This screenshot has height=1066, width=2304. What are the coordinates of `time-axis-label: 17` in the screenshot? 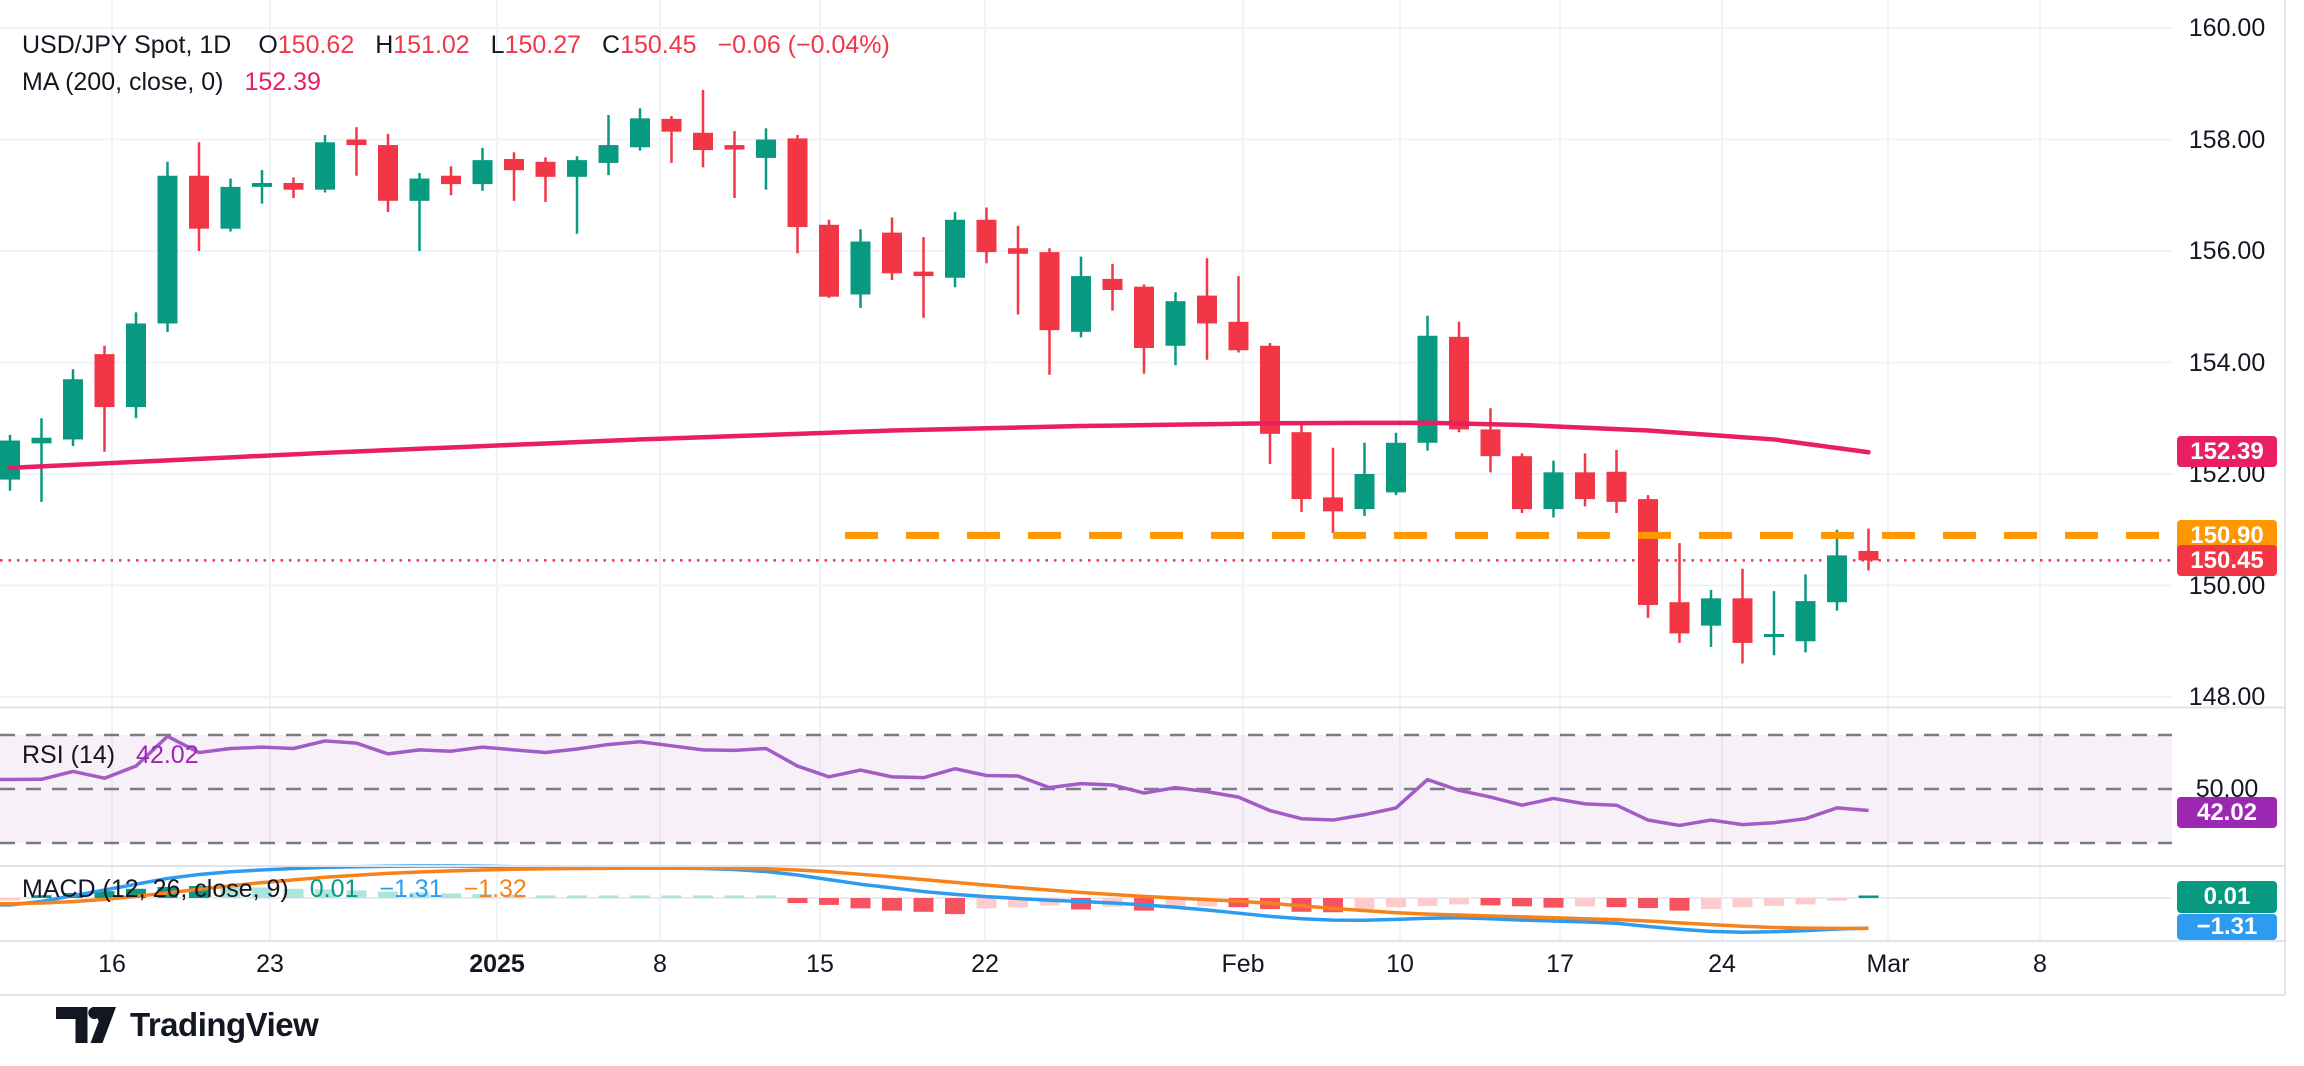 It's located at (1560, 964).